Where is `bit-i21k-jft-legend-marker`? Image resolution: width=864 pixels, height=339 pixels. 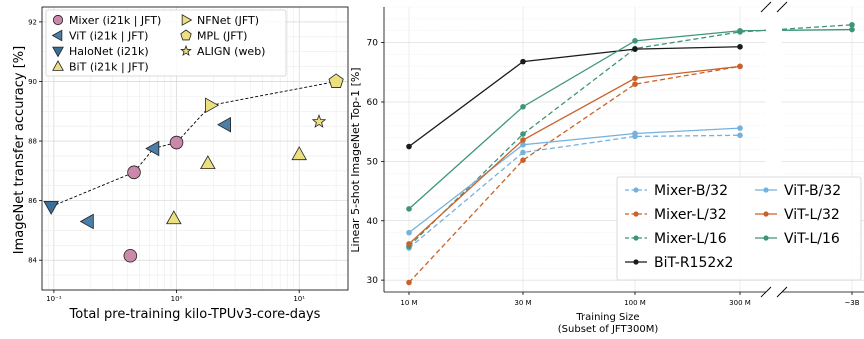
bit-i21k-jft-legend-marker is located at coordinates (58, 65).